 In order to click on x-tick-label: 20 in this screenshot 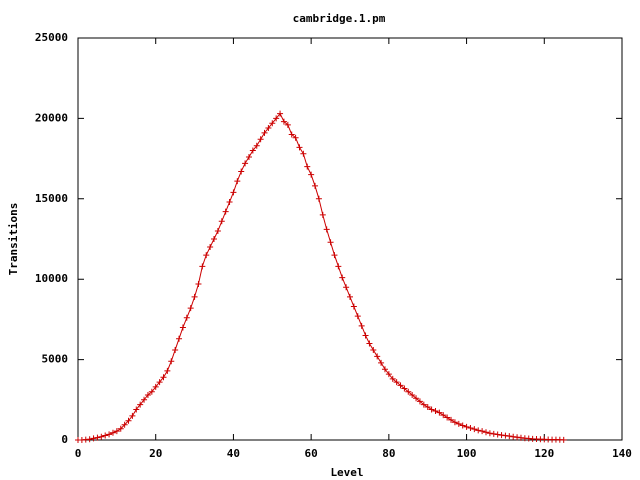, I will do `click(155, 453)`.